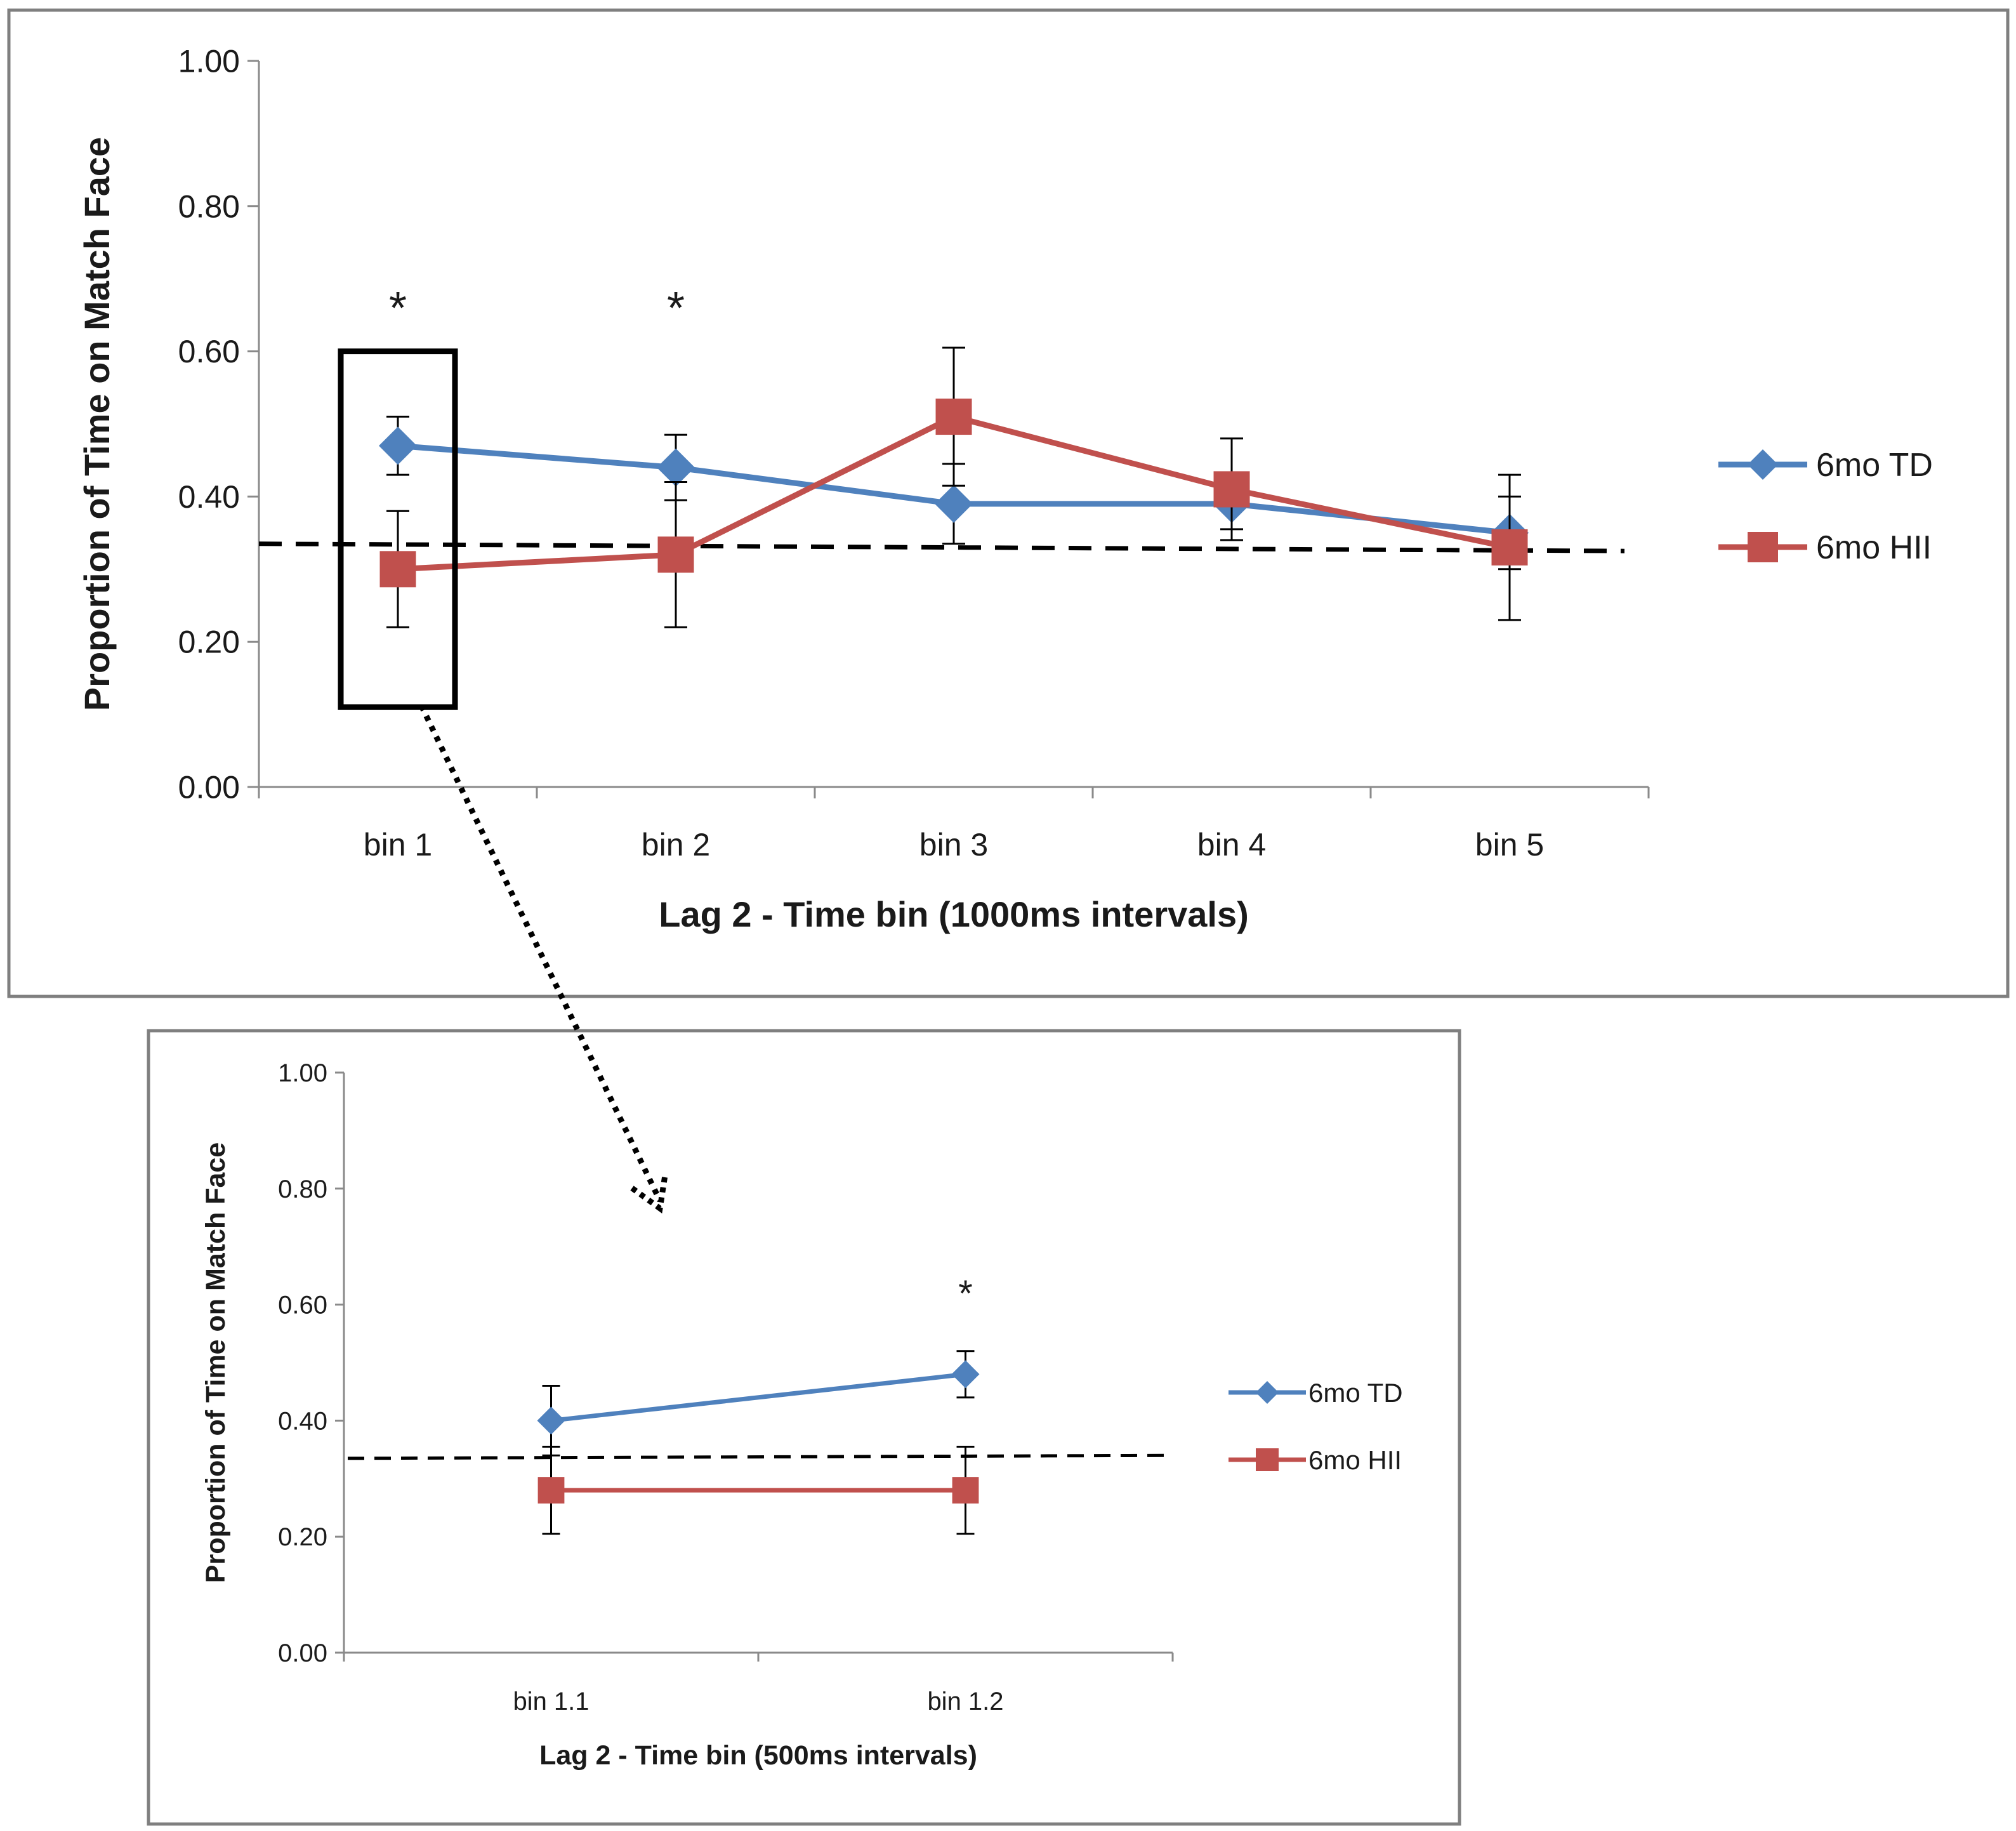 The height and width of the screenshot is (1831, 2016). Describe the element at coordinates (540, 953) in the screenshot. I see `zoom-arrow` at that location.